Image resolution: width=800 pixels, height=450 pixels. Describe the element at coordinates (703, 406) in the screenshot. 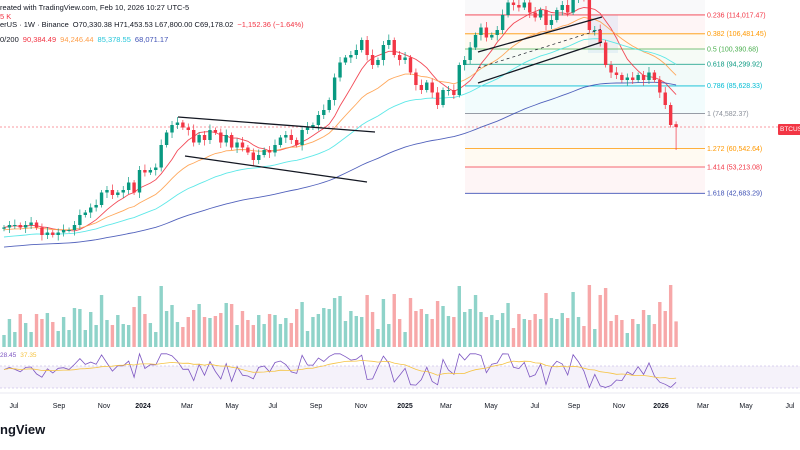

I see `x-tick-label: Mar` at that location.